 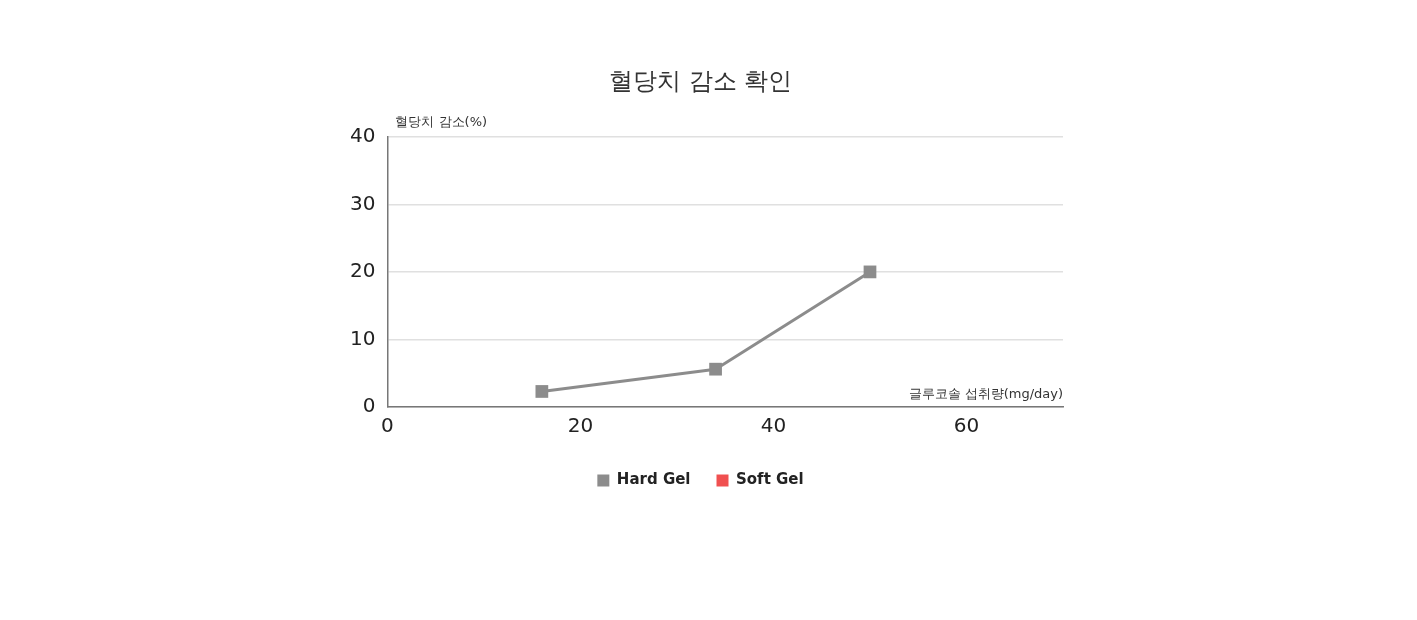 What do you see at coordinates (966, 425) in the screenshot?
I see `x-tick-label: 60` at bounding box center [966, 425].